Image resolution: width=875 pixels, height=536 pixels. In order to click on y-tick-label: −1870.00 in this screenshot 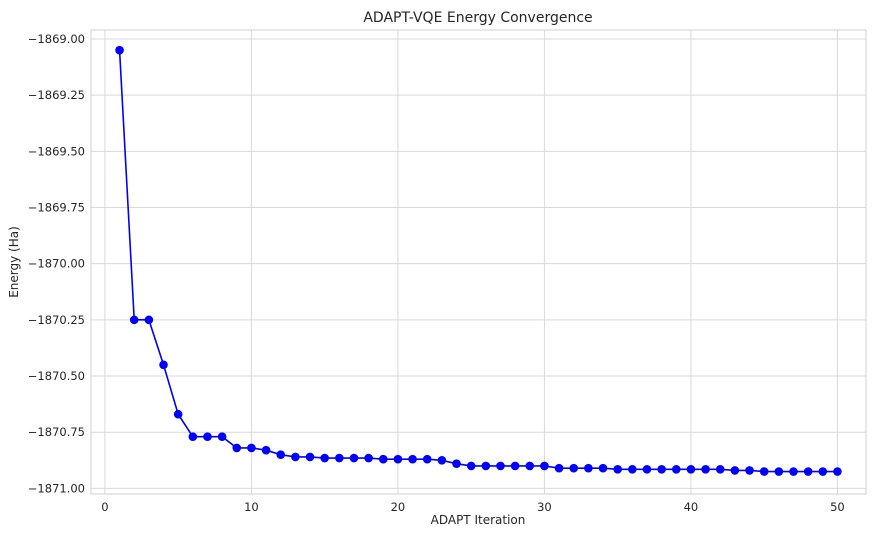, I will do `click(56, 264)`.